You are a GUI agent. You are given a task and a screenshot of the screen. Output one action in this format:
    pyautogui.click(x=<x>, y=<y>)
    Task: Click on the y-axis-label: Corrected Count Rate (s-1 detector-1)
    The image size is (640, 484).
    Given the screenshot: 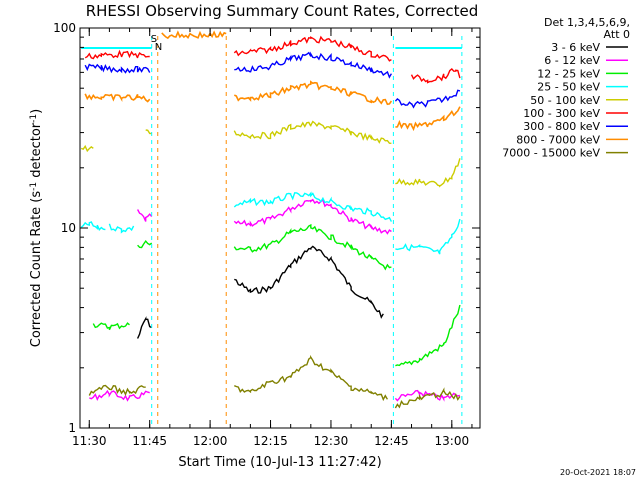 What is the action you would take?
    pyautogui.click(x=36, y=228)
    